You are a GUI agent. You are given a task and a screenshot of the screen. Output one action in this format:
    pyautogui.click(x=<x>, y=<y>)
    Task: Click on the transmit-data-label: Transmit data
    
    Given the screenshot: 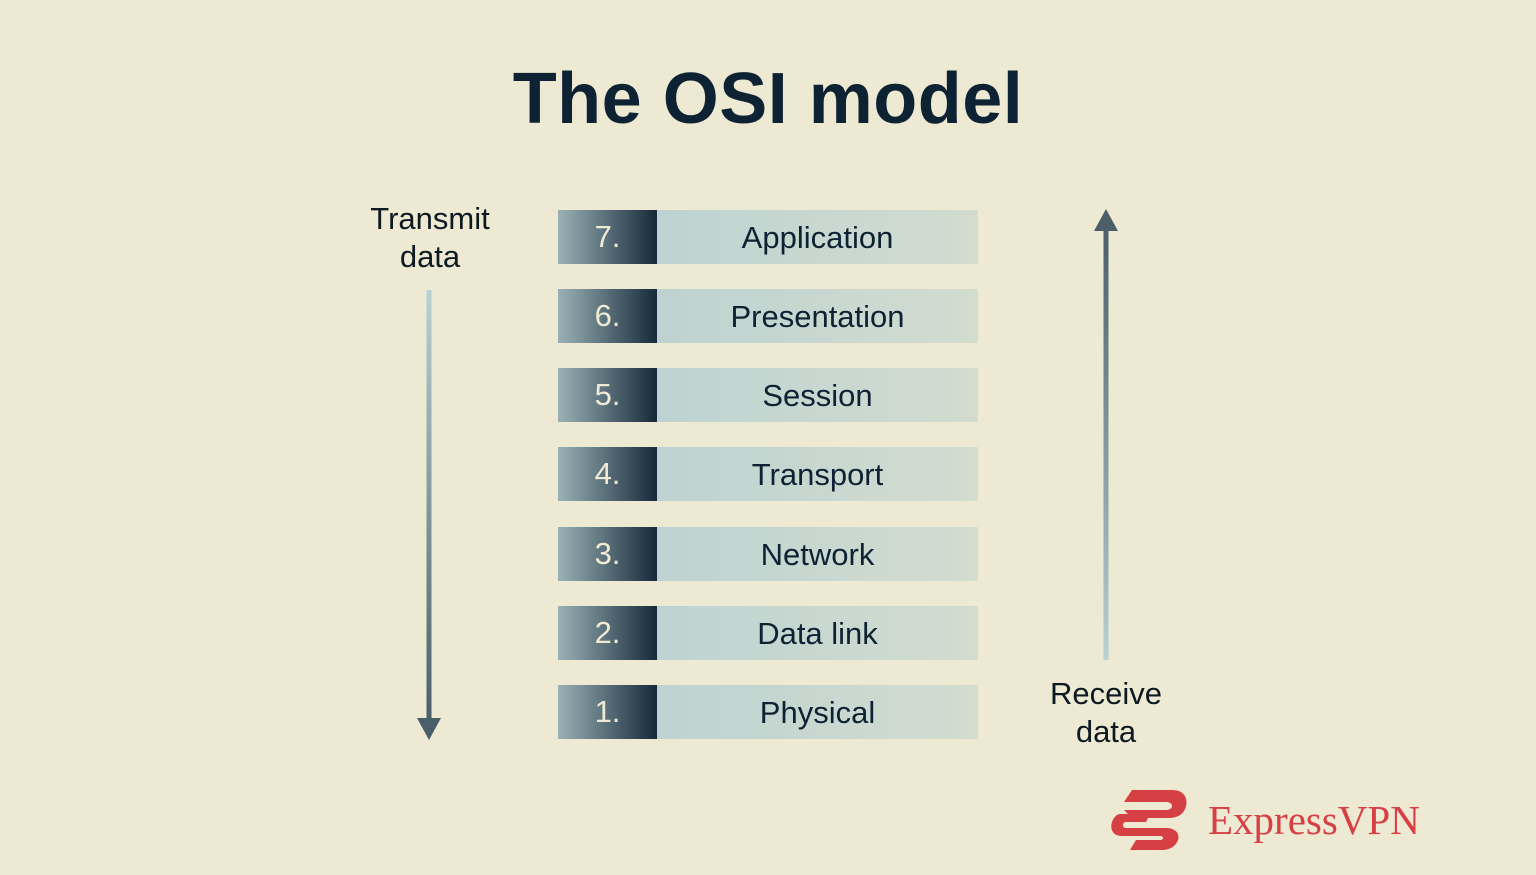 What is the action you would take?
    pyautogui.click(x=430, y=238)
    